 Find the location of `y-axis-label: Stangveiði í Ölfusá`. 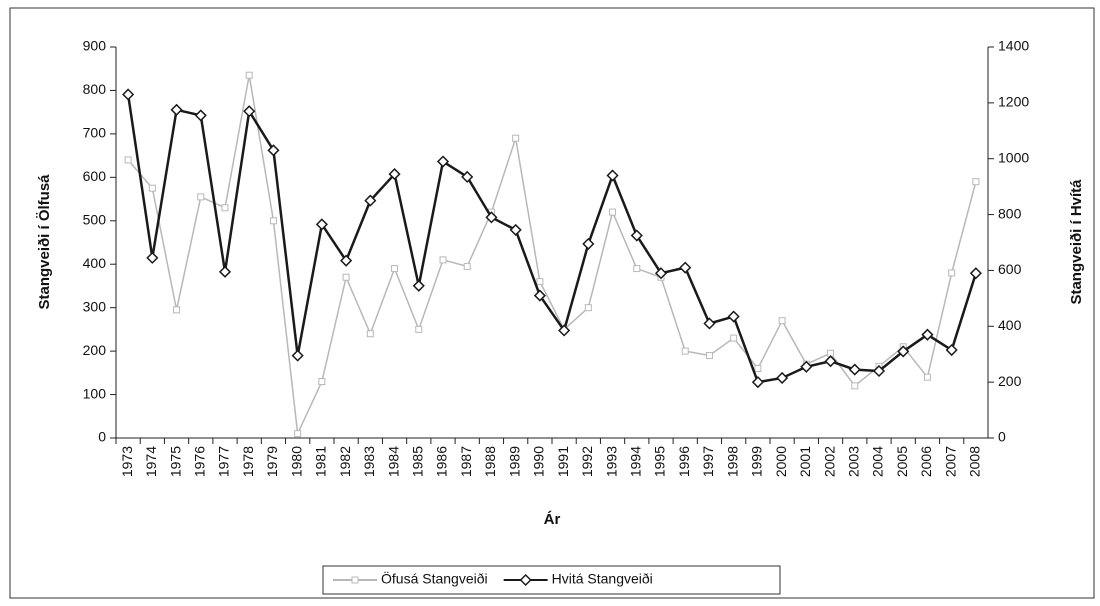

y-axis-label: Stangveiði í Ölfusá is located at coordinates (44, 242).